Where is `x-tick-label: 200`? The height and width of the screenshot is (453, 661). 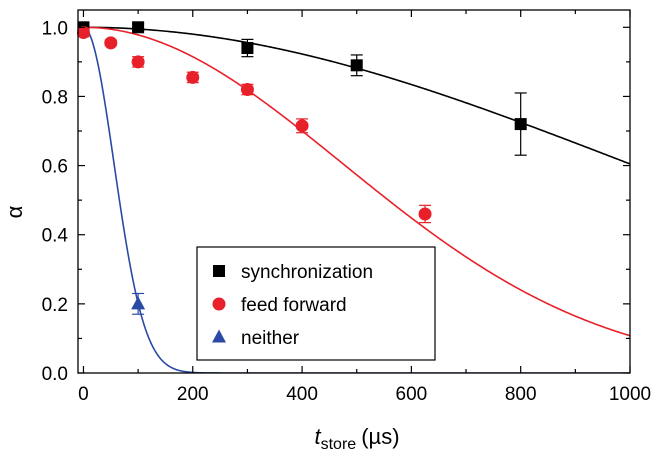
x-tick-label: 200 is located at coordinates (193, 394).